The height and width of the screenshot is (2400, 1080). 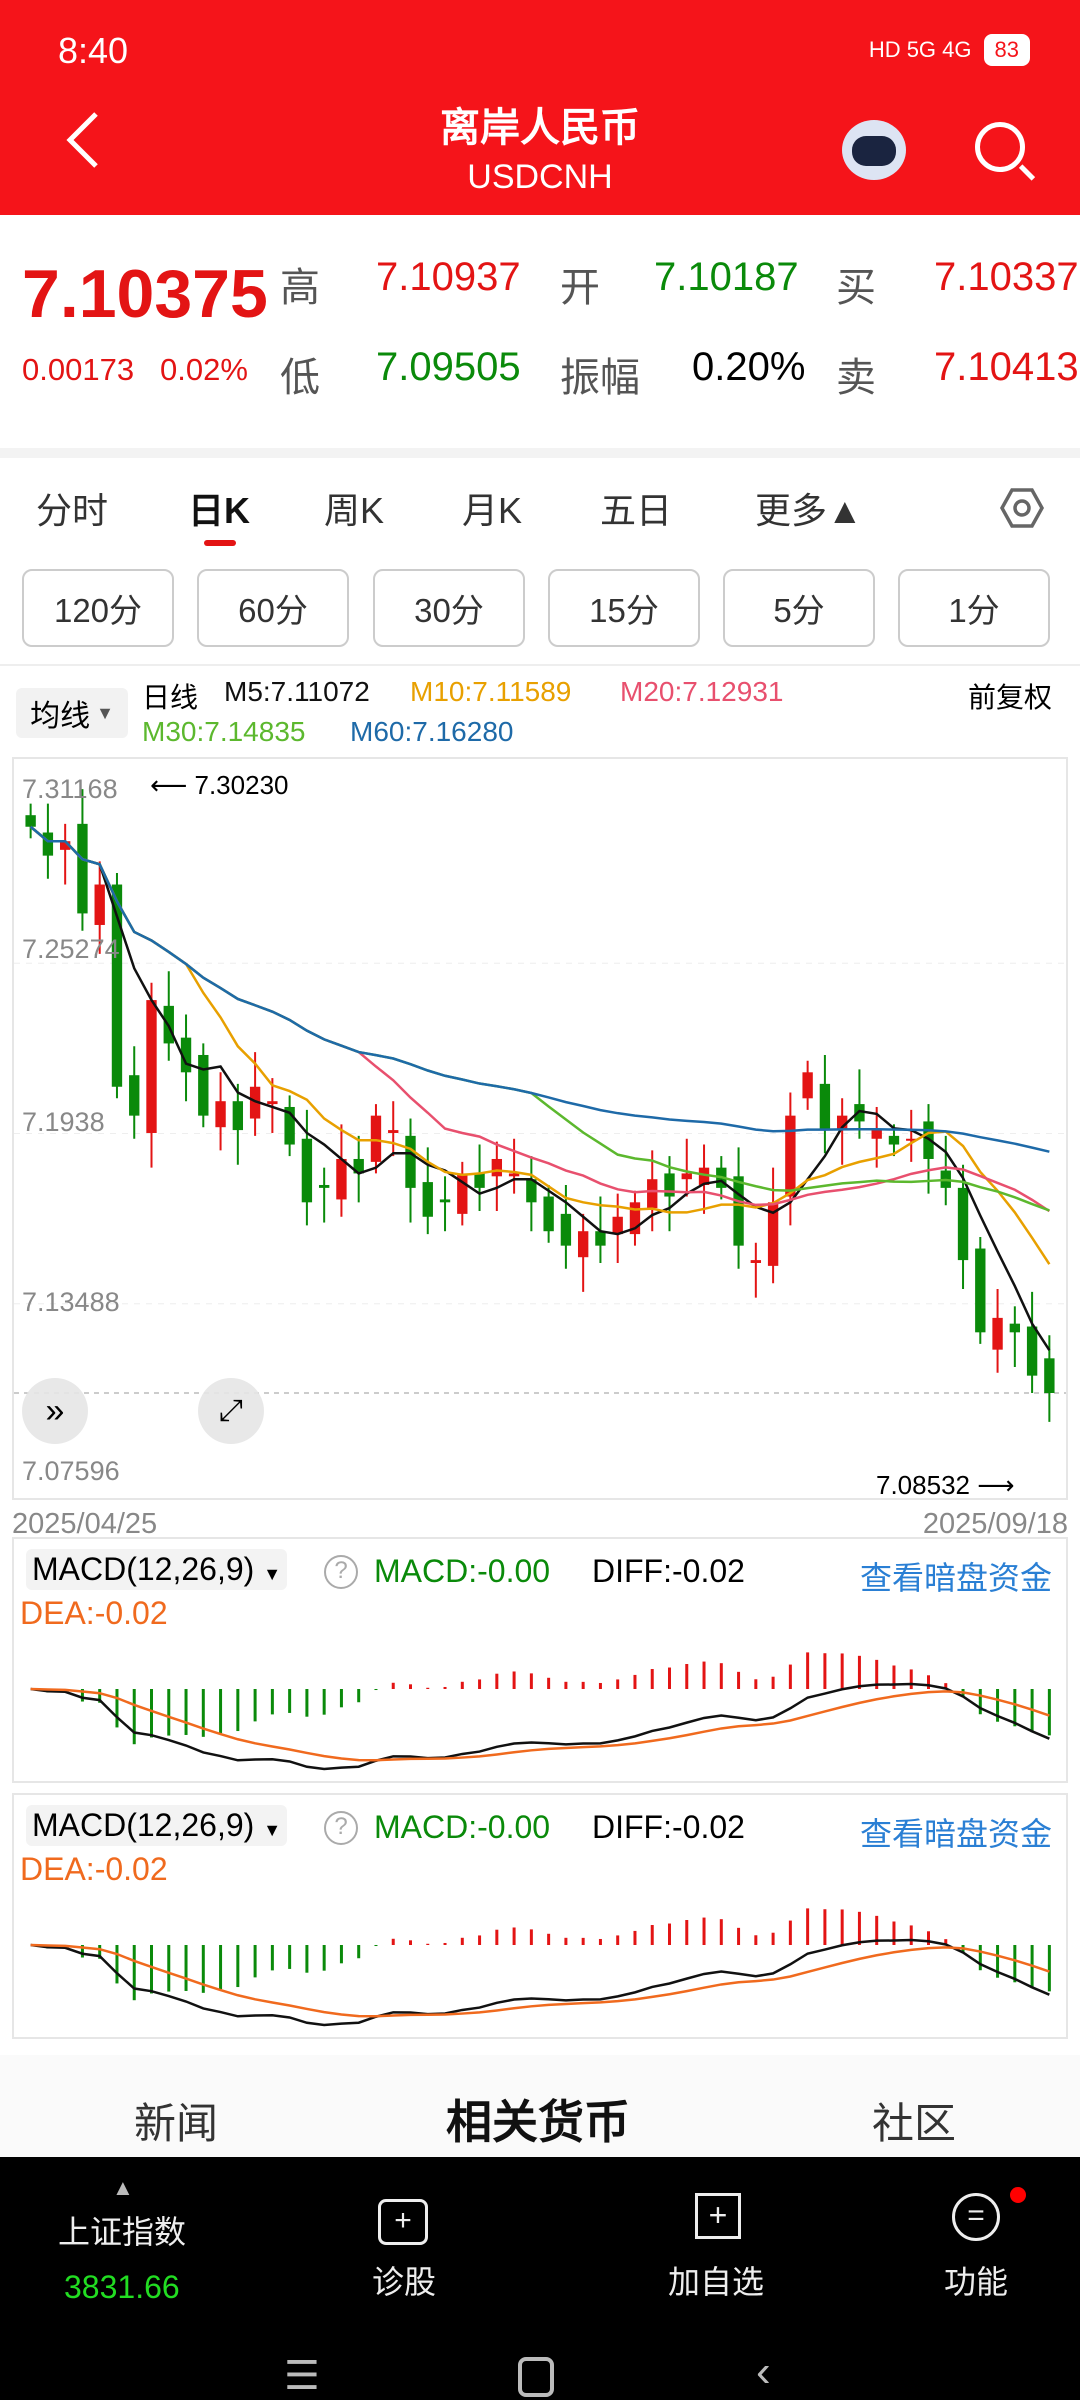 I want to click on nav-back-icon: ‹, so click(x=763, y=2371).